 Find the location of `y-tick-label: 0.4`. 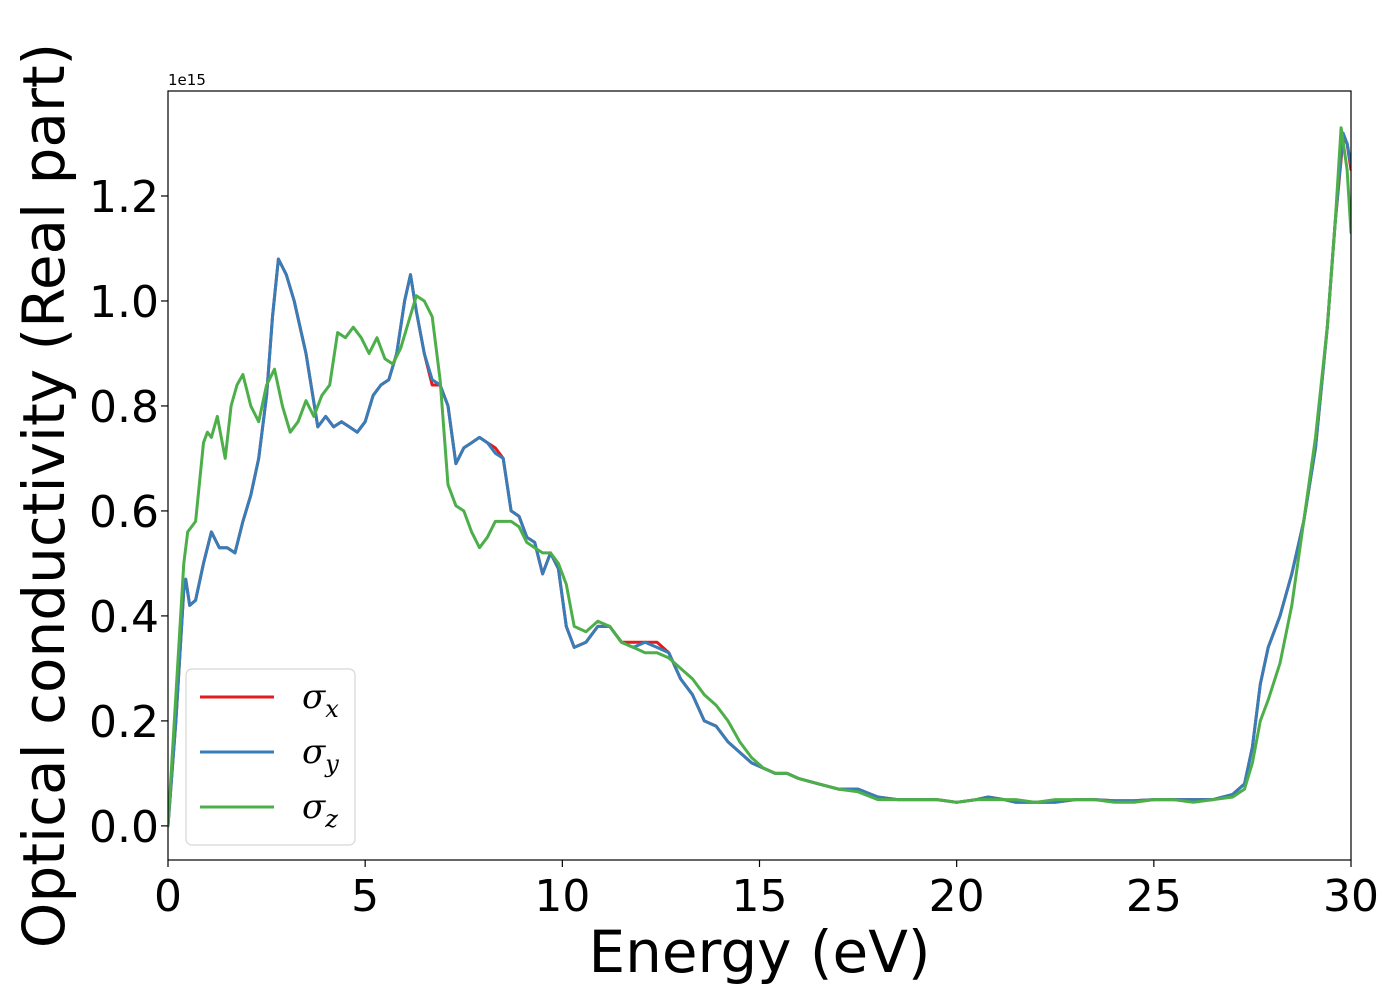

y-tick-label: 0.4 is located at coordinates (124, 617).